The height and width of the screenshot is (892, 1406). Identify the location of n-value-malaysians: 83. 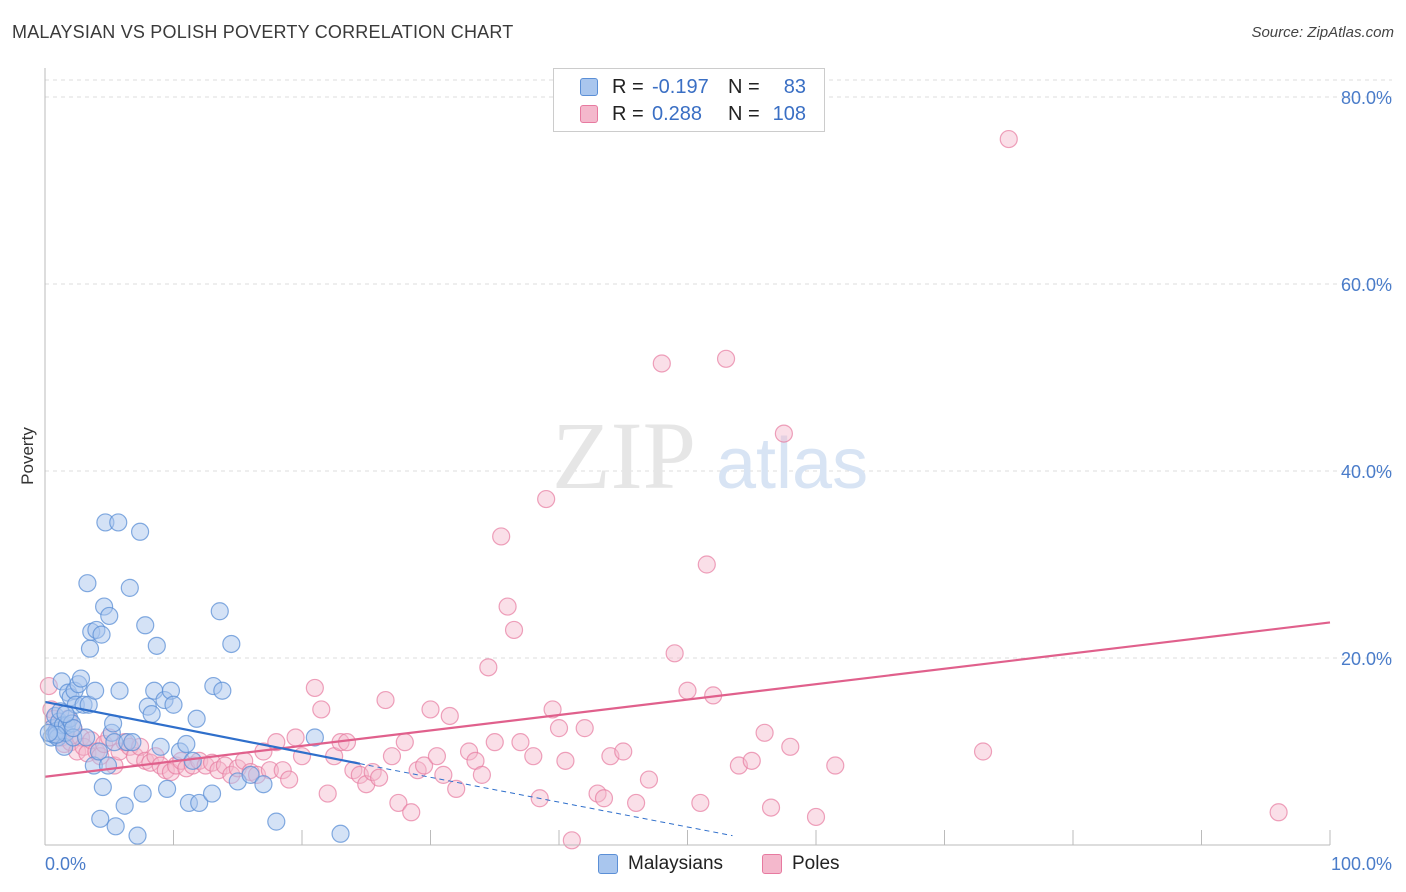
(794, 86).